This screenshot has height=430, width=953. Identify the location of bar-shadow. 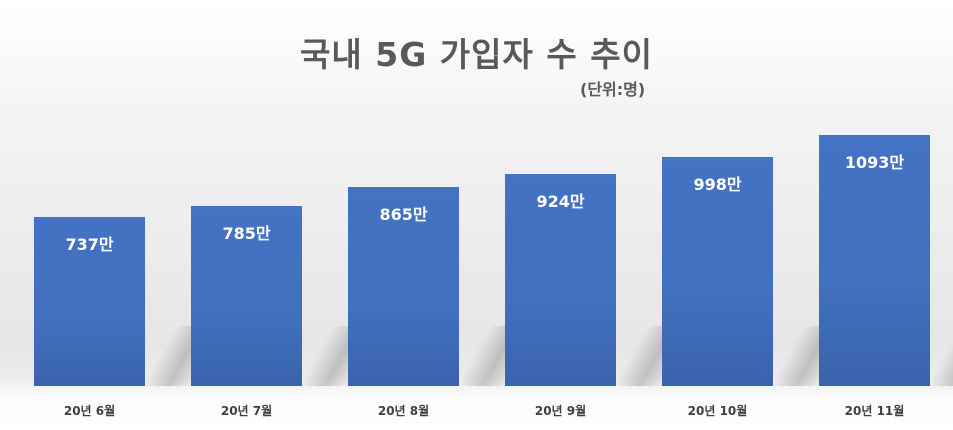
(941, 356).